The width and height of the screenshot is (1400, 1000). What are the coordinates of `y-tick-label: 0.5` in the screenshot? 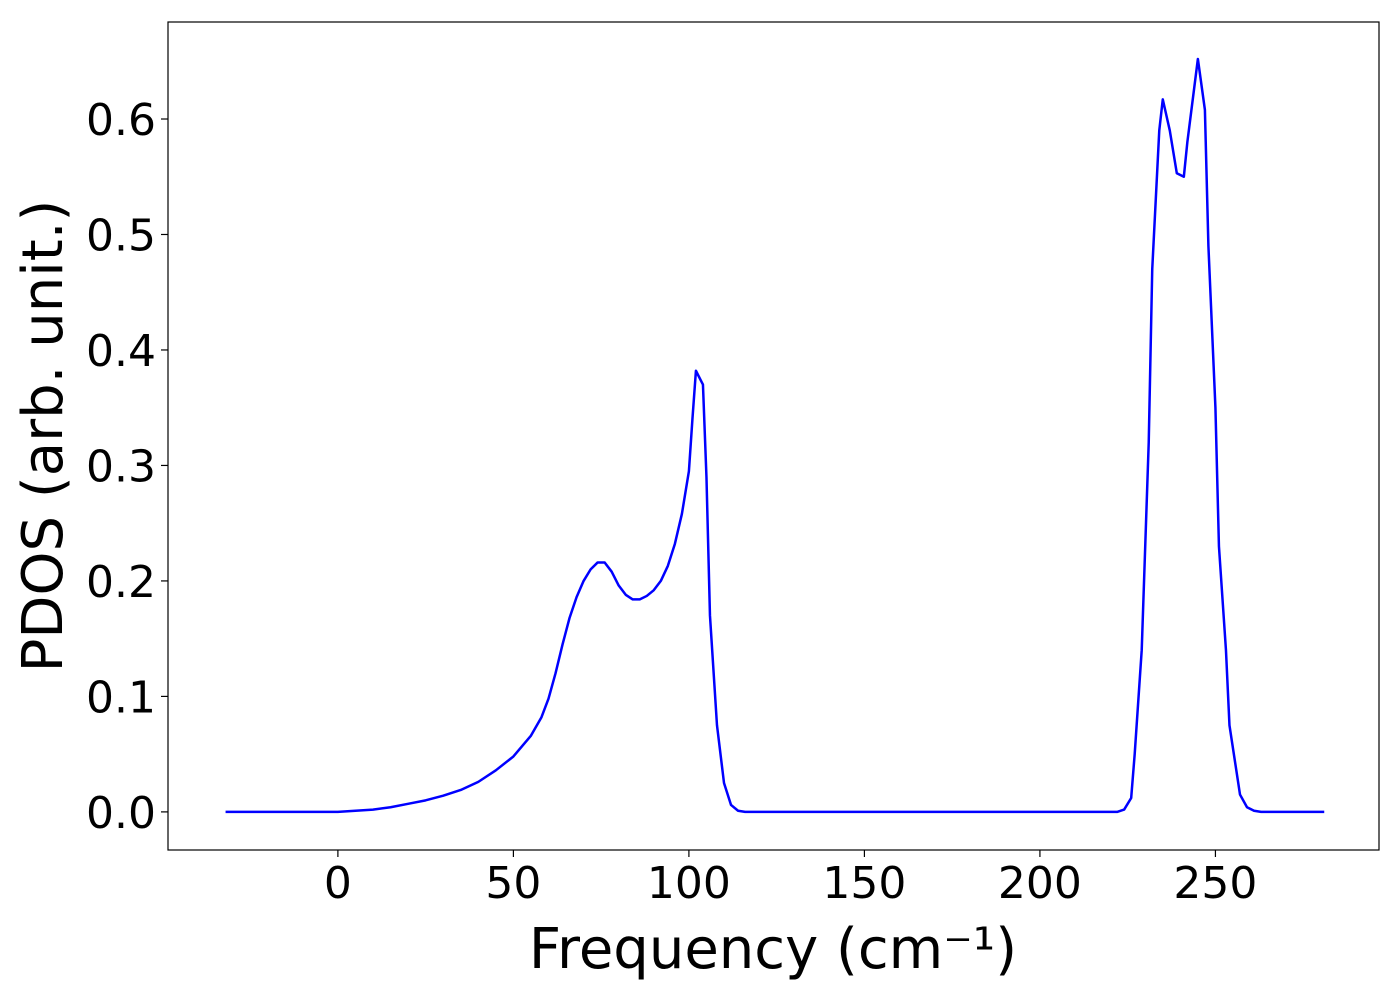 It's located at (121, 235).